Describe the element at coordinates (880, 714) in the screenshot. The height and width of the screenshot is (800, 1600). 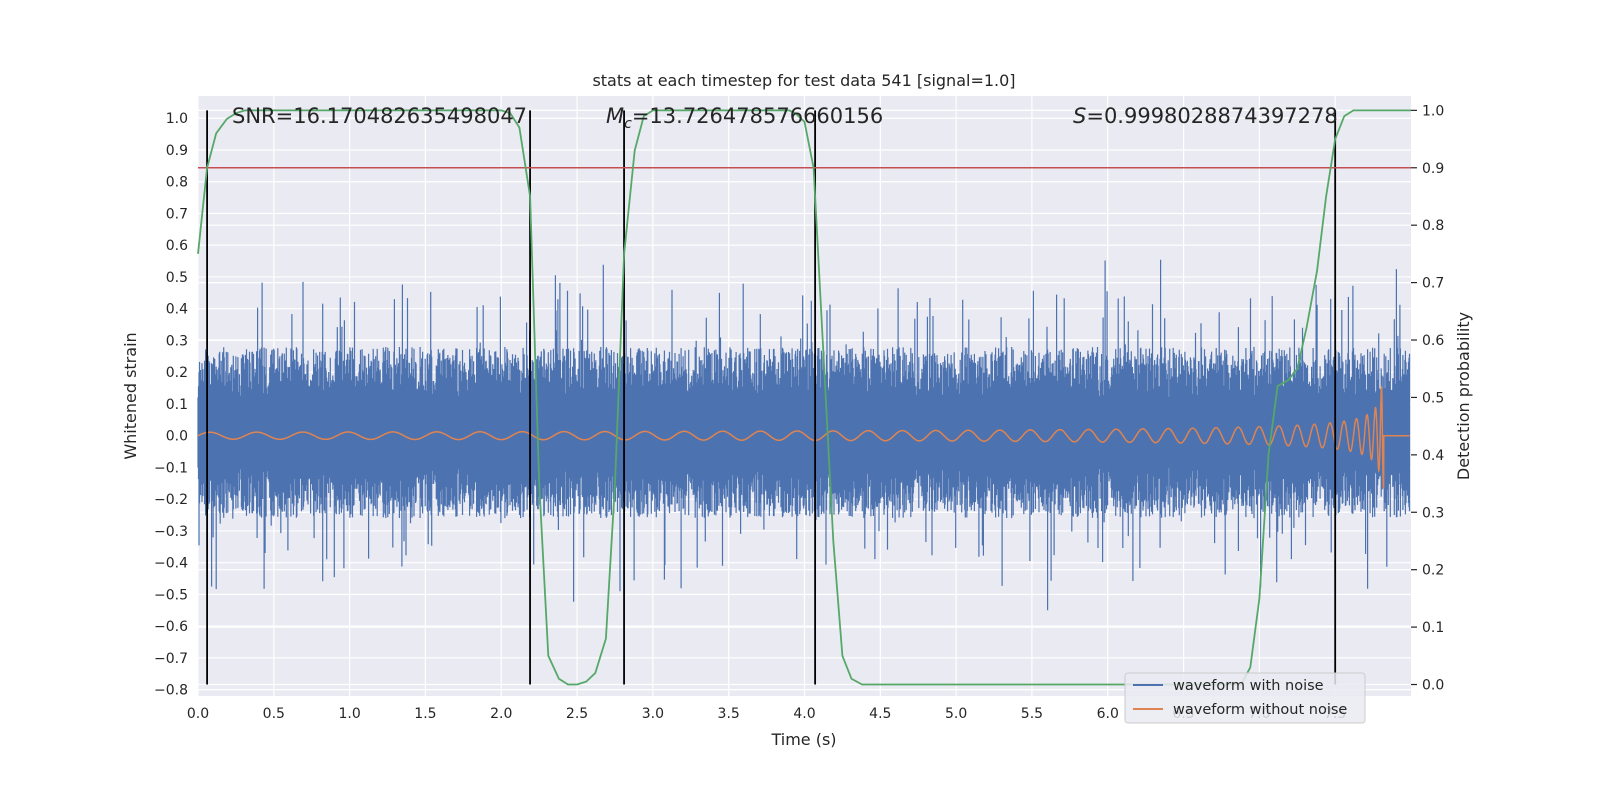
I see `x-tick-label: 4.5` at that location.